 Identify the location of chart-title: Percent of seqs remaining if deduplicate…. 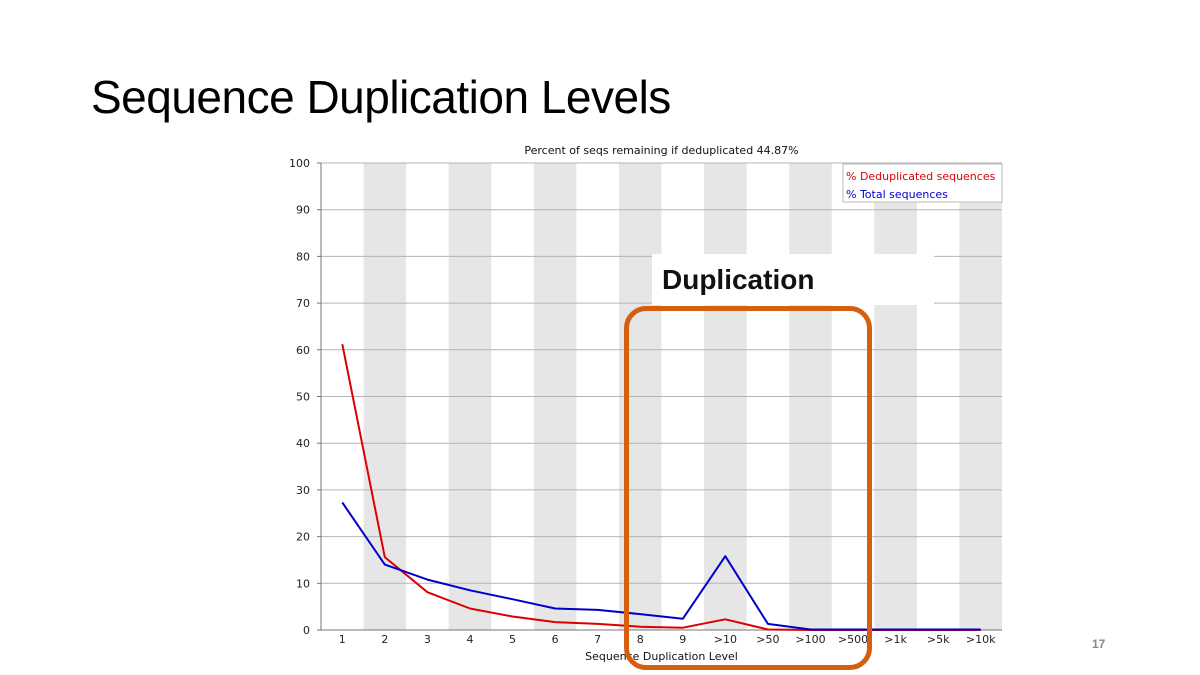
(661, 150).